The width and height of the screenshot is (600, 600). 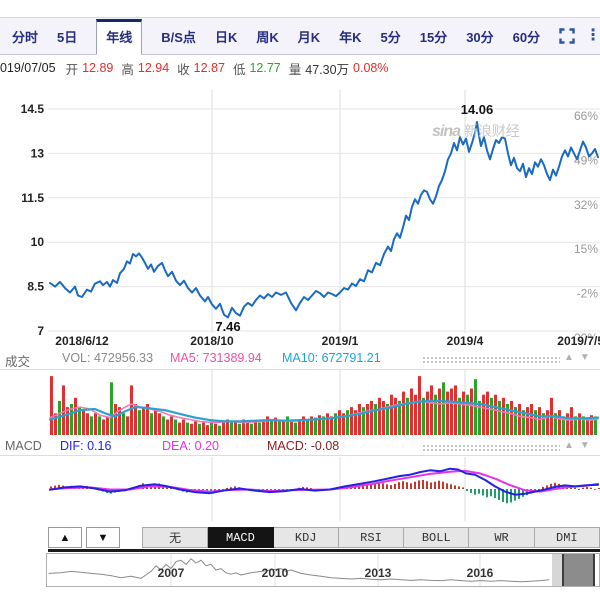 What do you see at coordinates (588, 294) in the screenshot?
I see `pct-axis-label: -2%` at bounding box center [588, 294].